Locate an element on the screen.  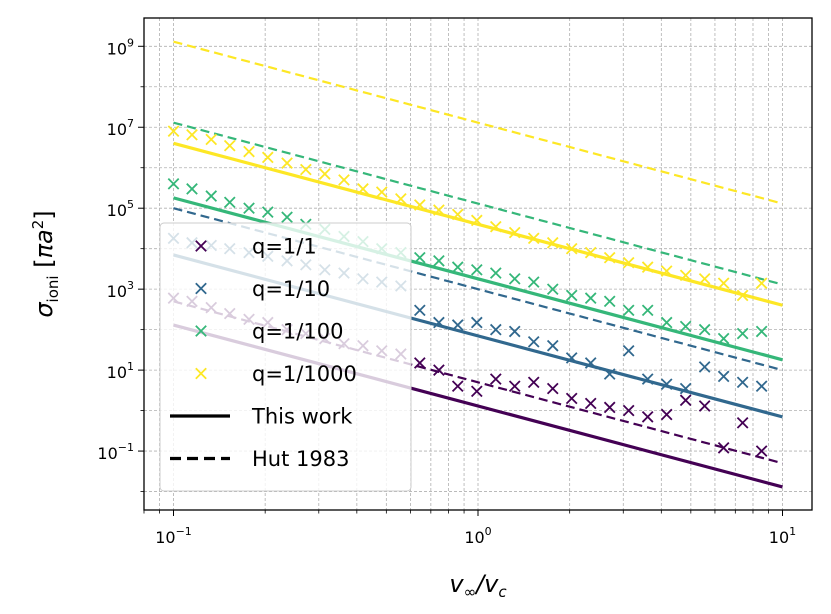
y-tick-label: 10⁹ is located at coordinates (120, 47).